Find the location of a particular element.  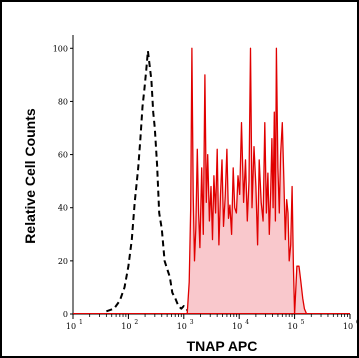

x-tick-exponent-1: 2 is located at coordinates (136, 322).